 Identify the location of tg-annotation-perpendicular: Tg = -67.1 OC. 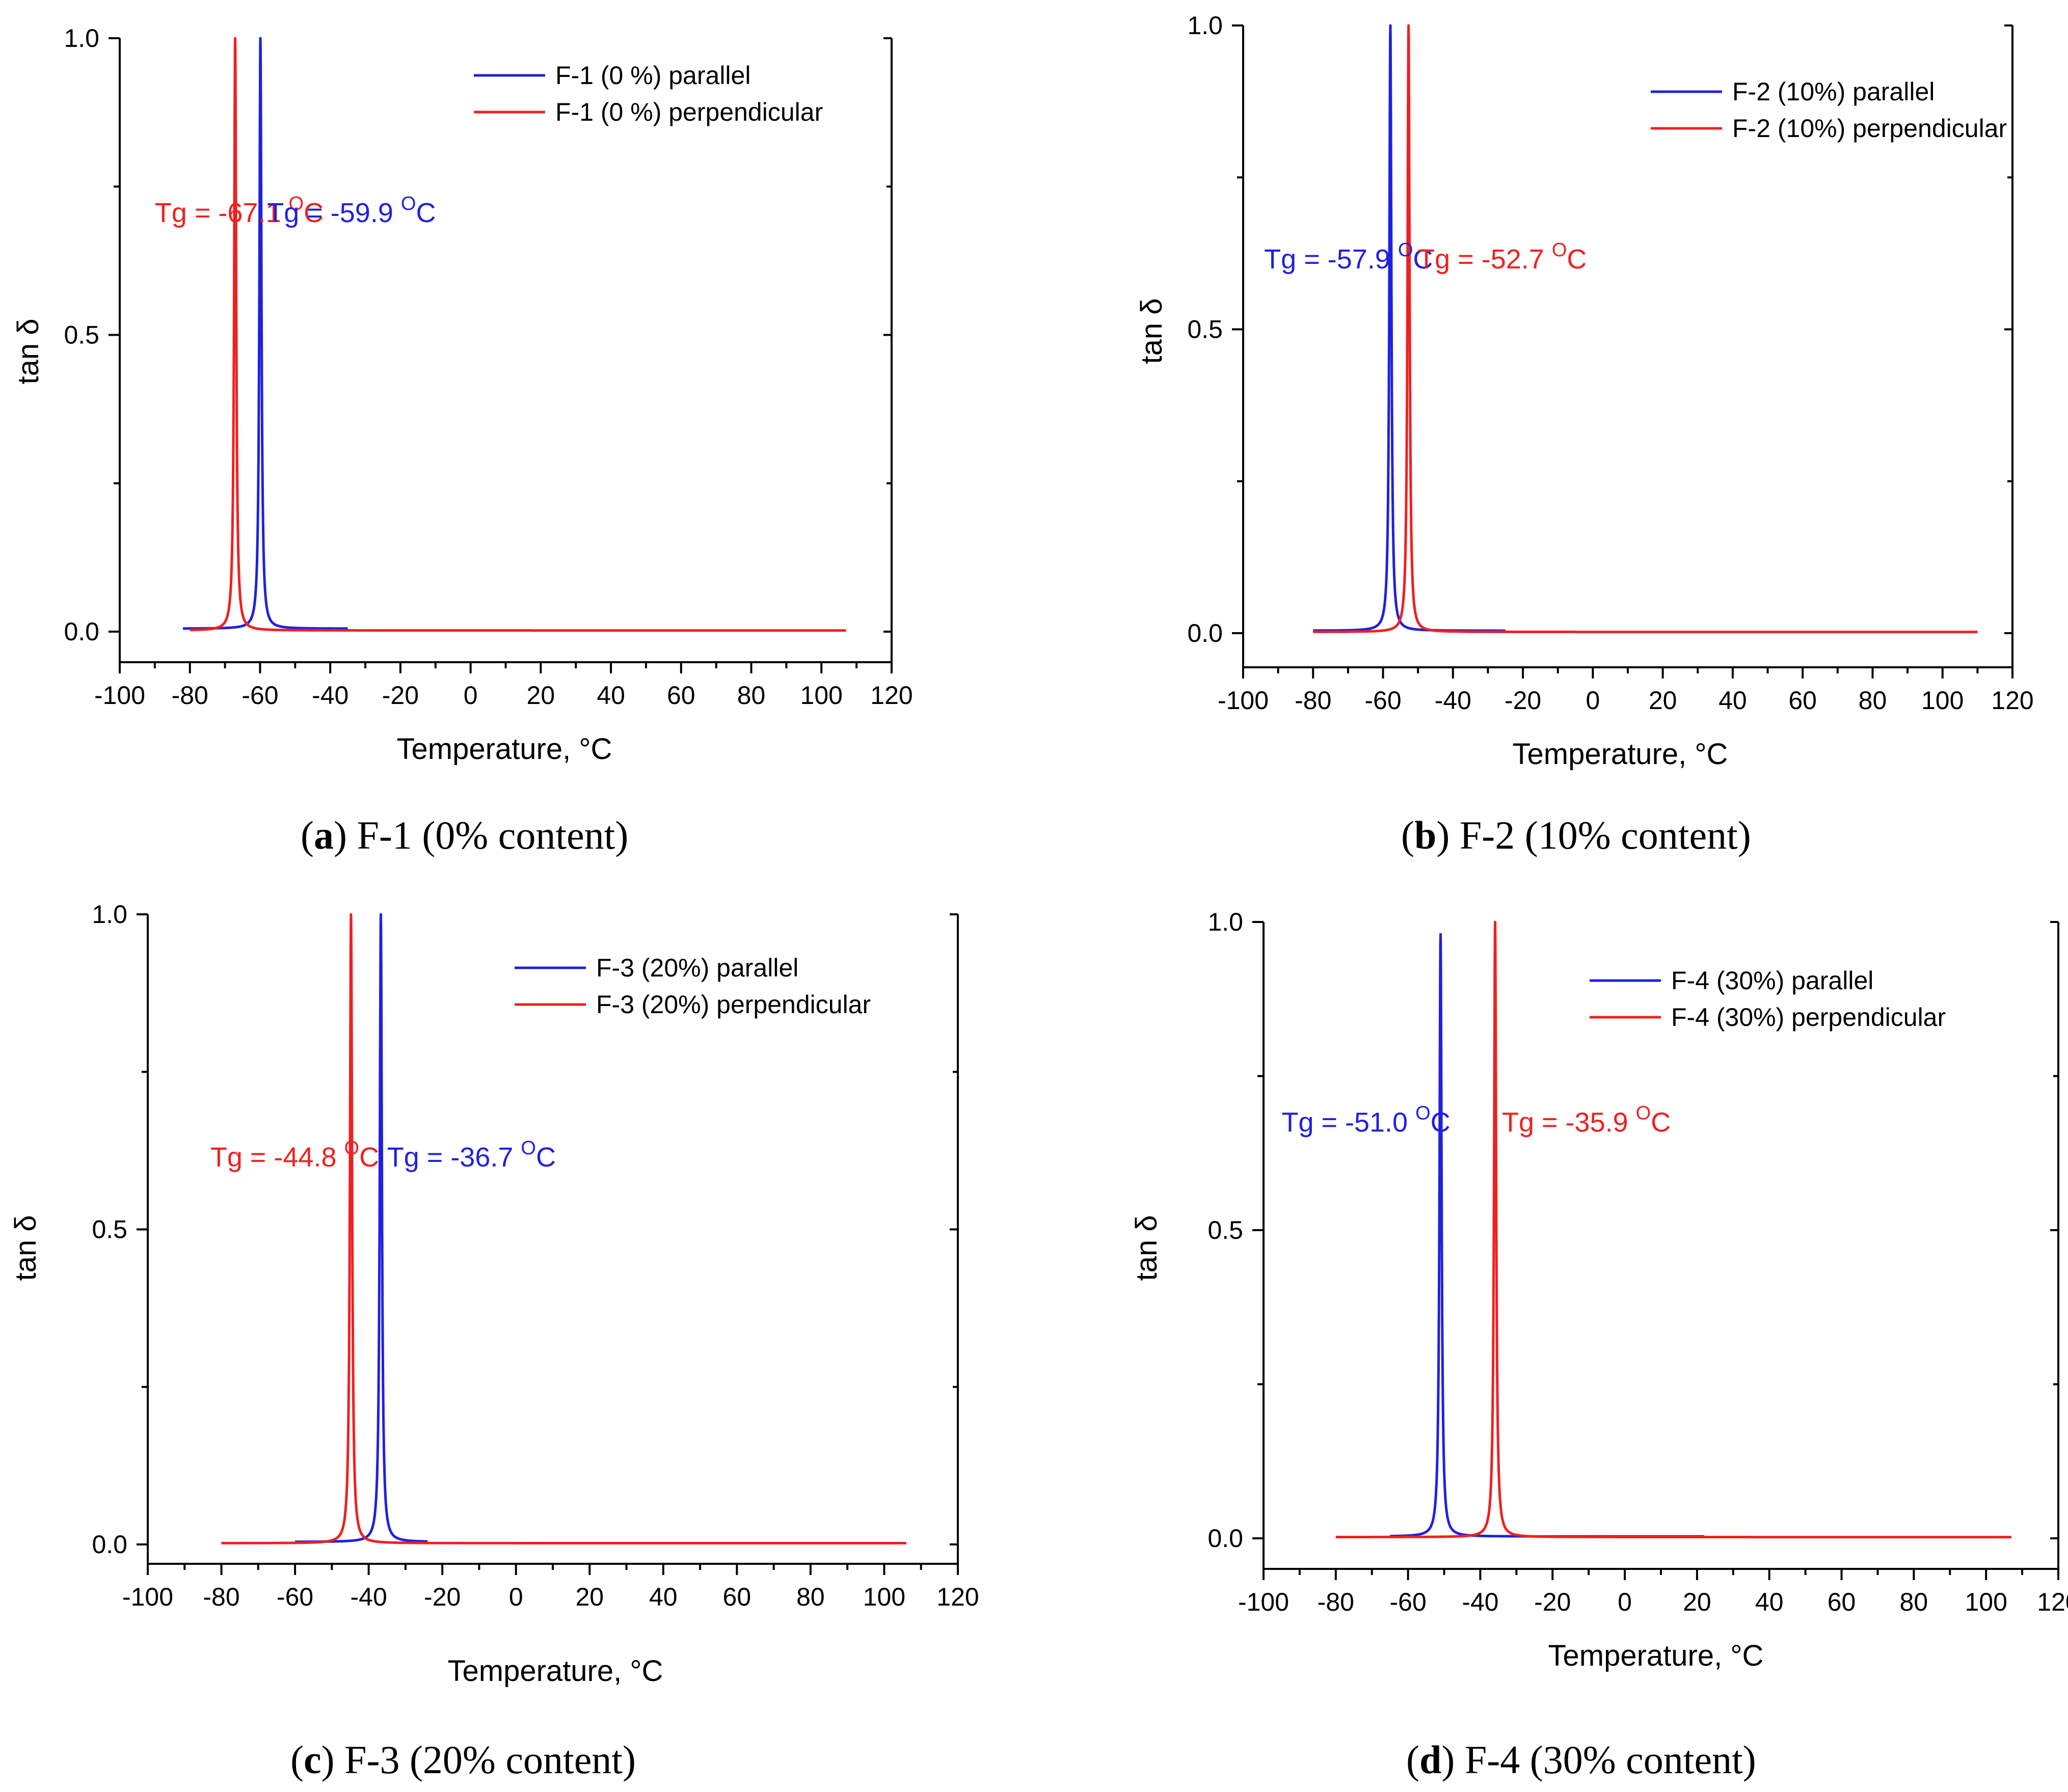
(239, 211).